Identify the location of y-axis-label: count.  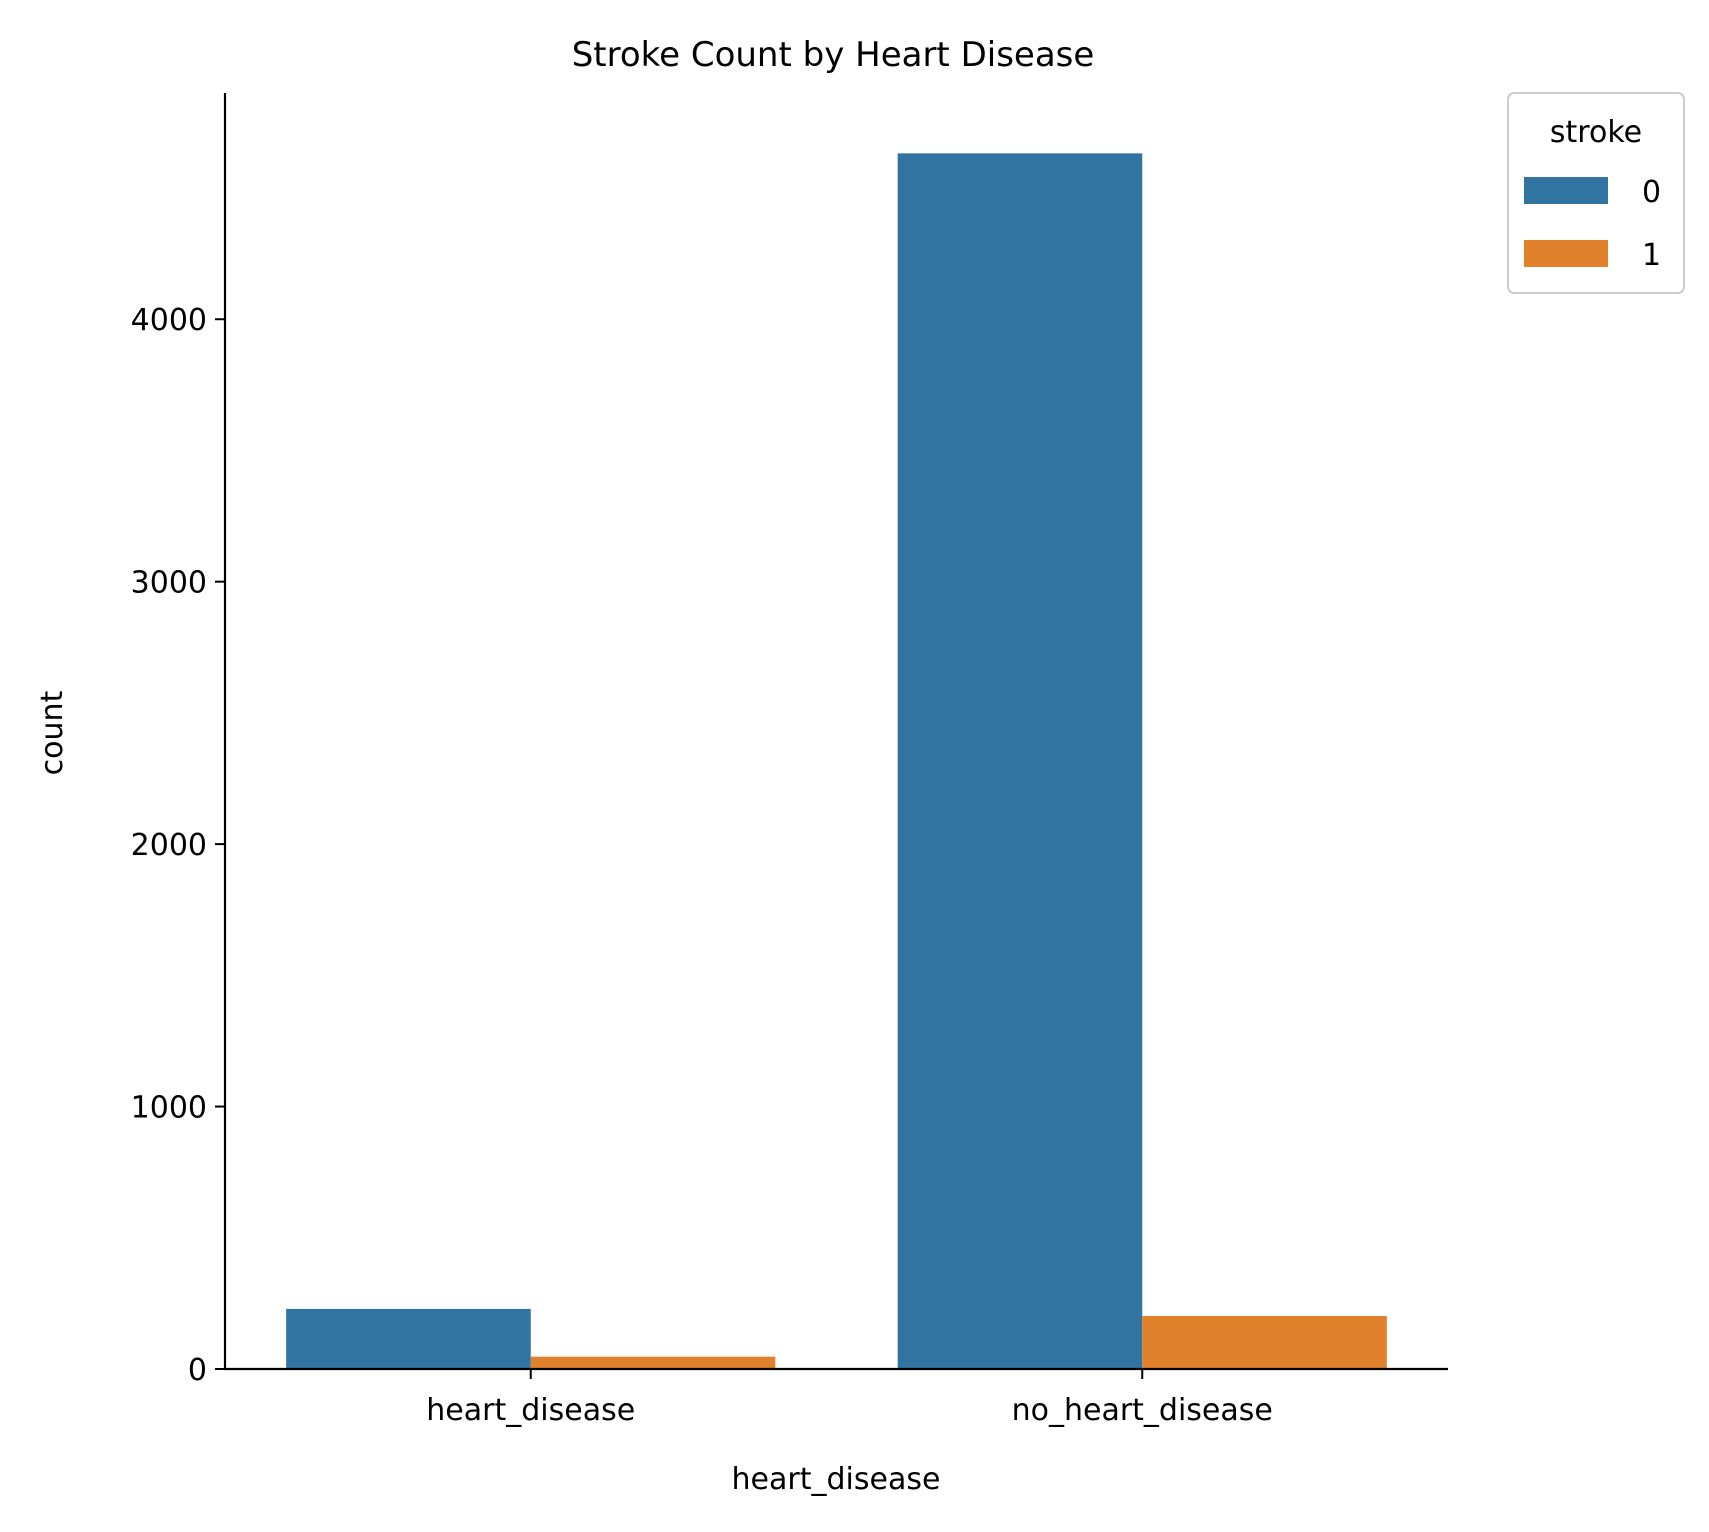
(52, 732).